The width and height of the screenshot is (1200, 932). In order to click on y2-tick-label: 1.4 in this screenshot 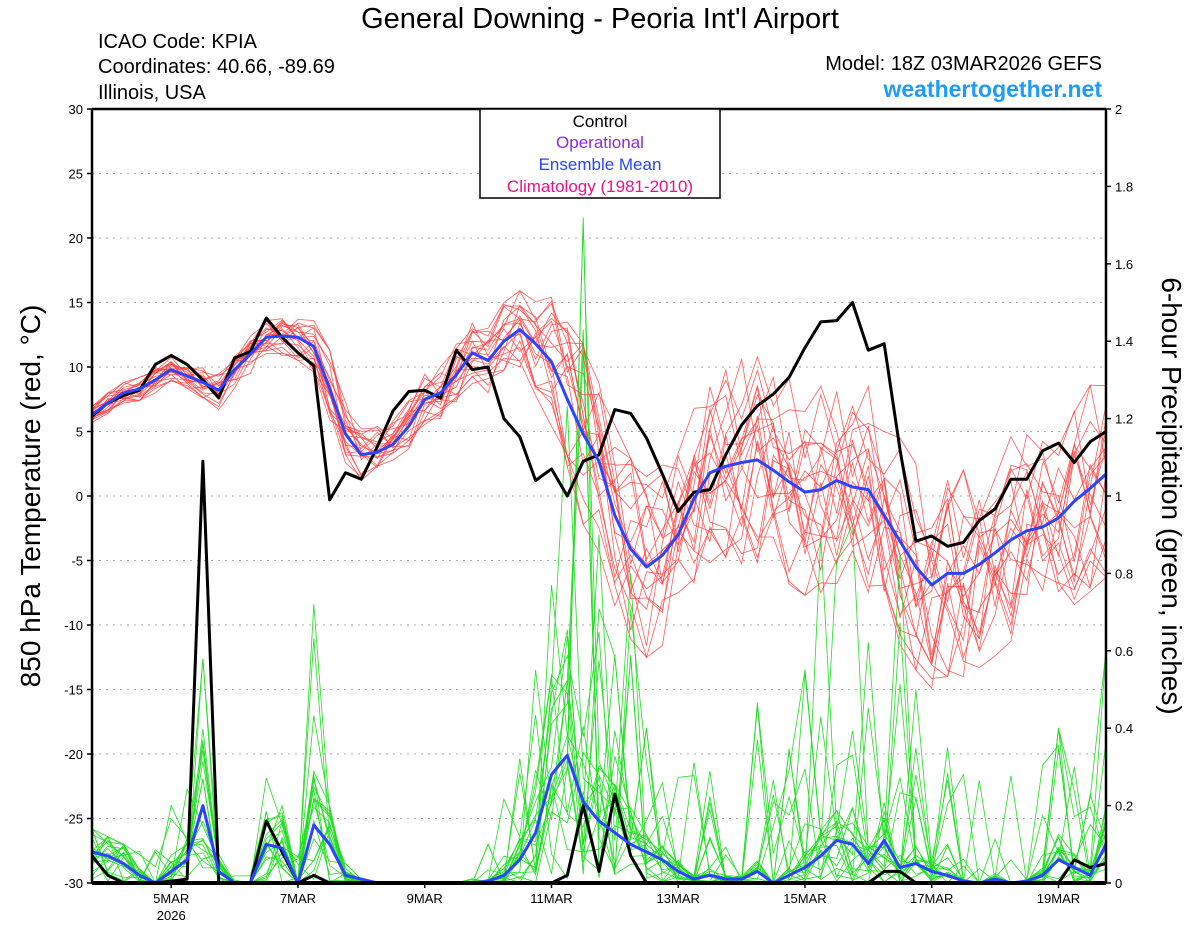, I will do `click(1124, 341)`.